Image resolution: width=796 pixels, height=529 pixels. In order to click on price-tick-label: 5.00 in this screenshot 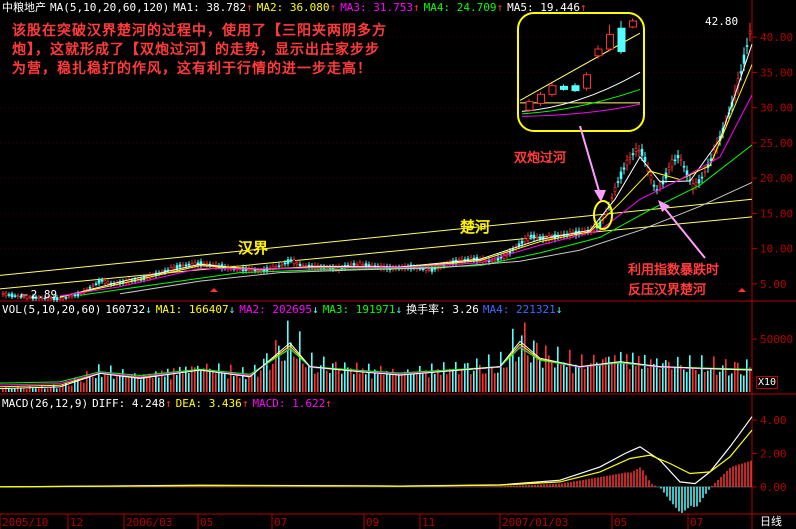, I will do `click(773, 284)`.